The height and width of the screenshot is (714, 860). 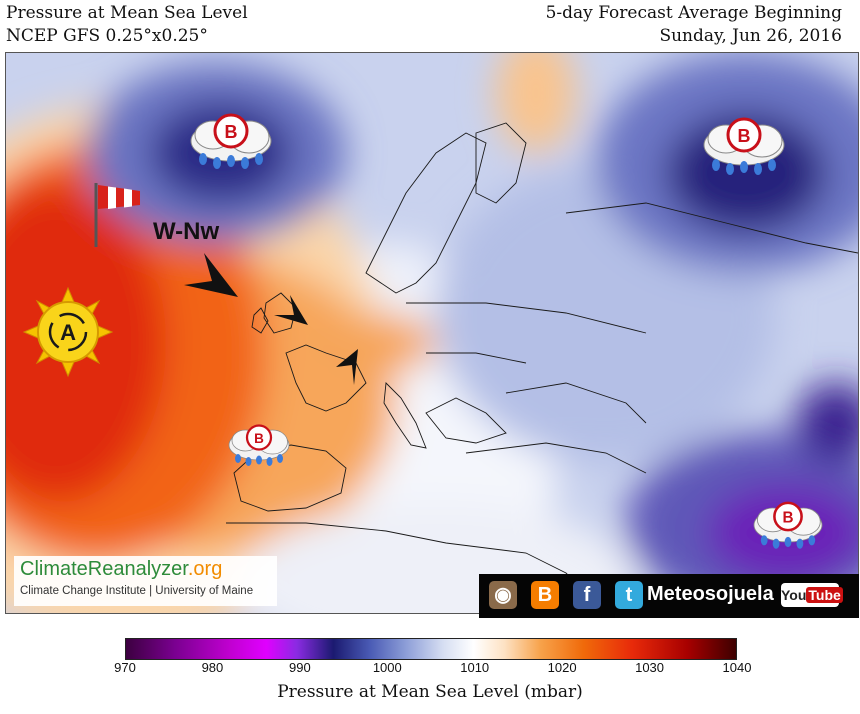 I want to click on wind-direction-label: W-Nw, so click(x=186, y=231).